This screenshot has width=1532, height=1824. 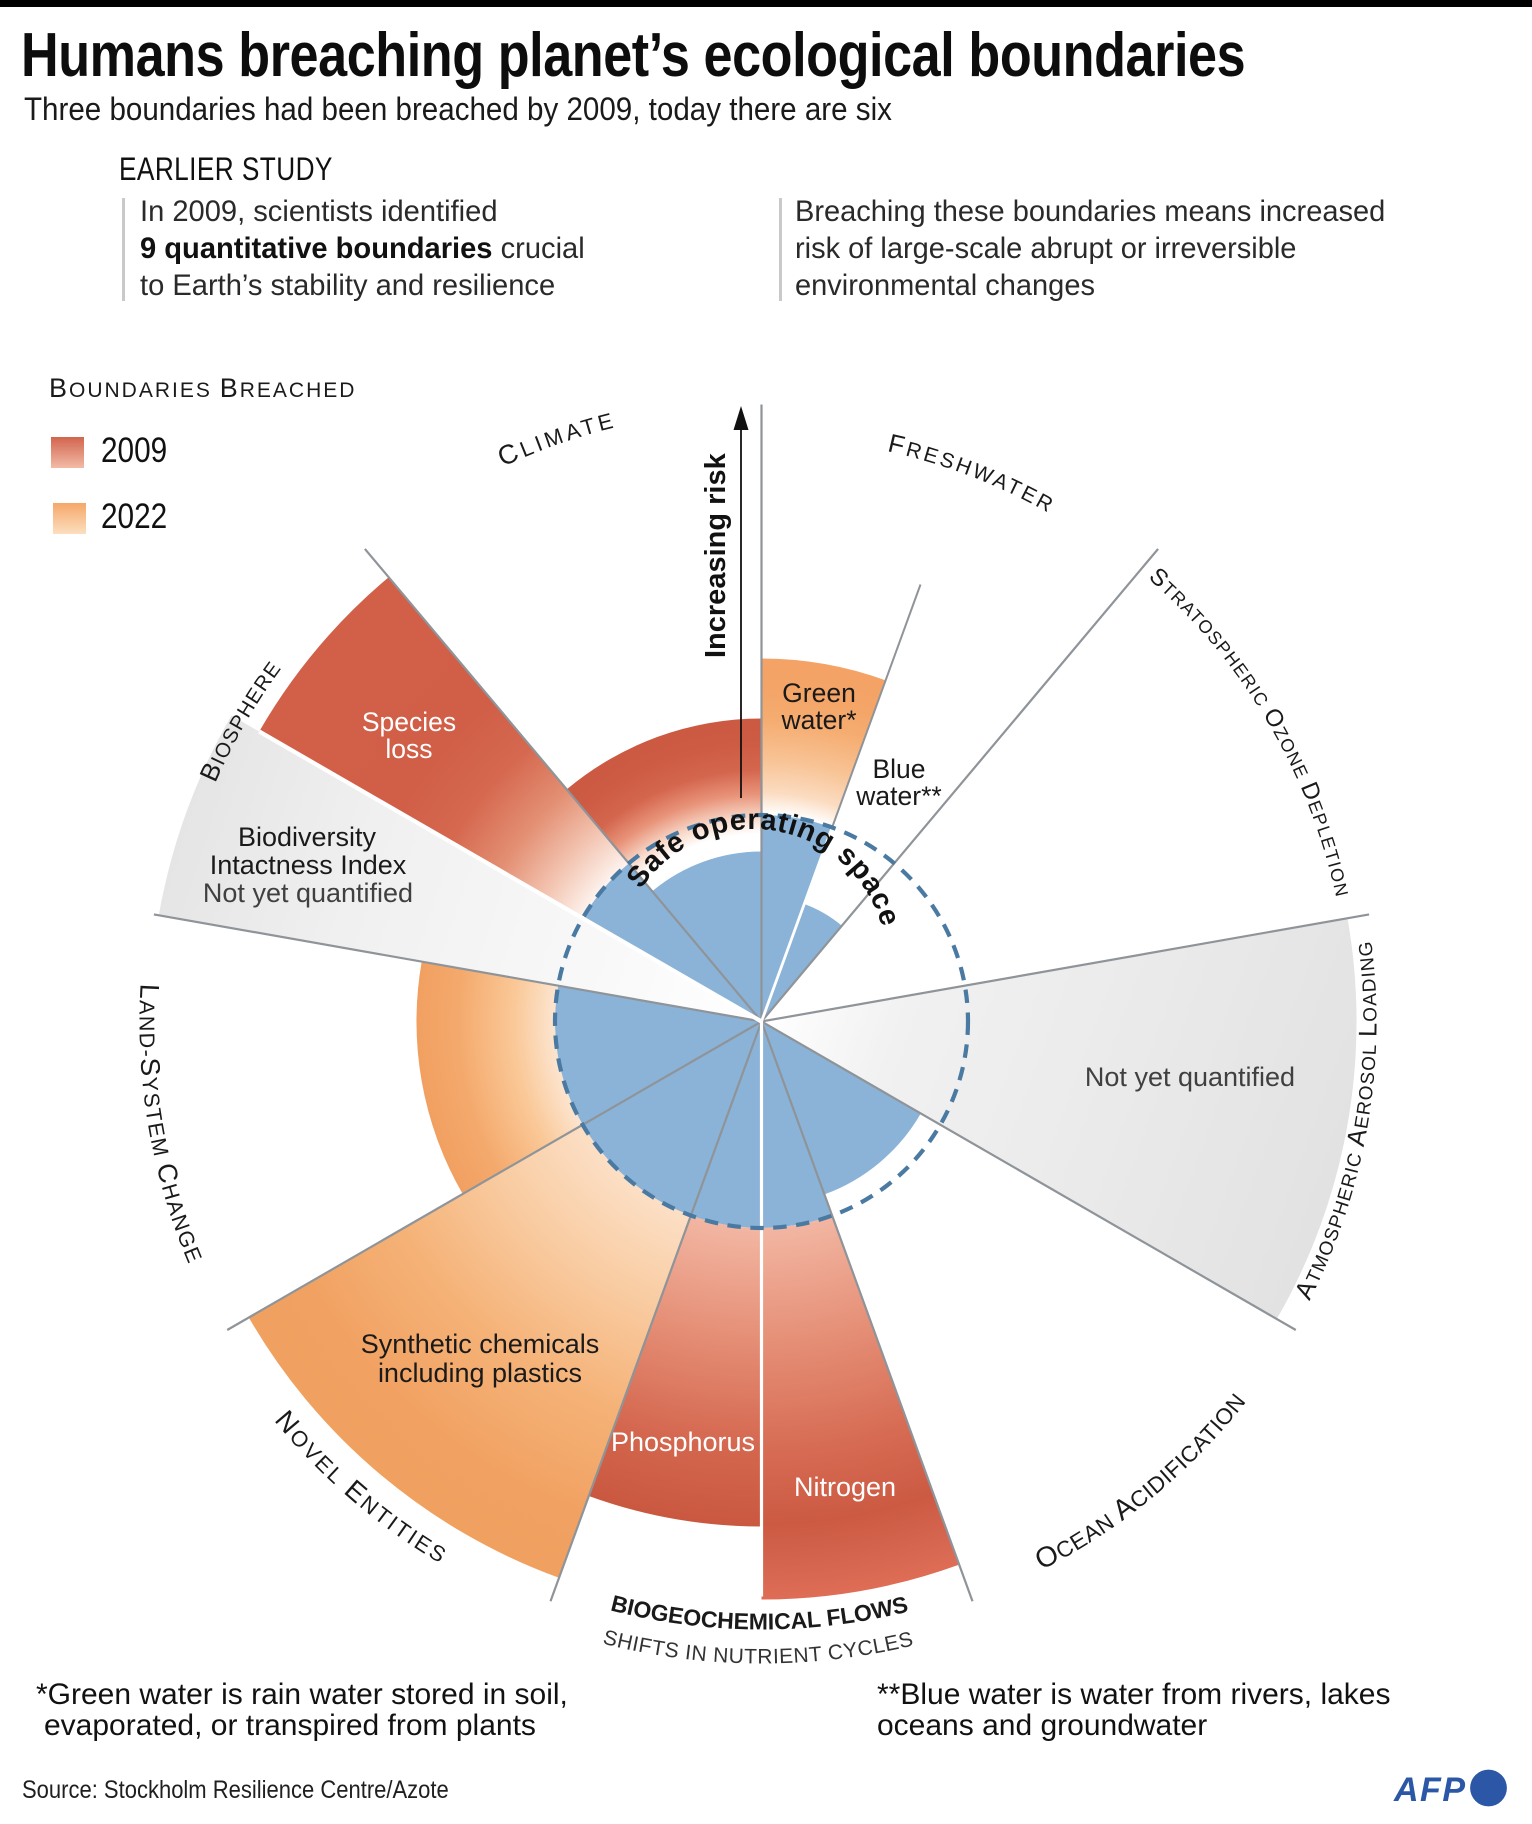 What do you see at coordinates (845, 1487) in the screenshot?
I see `svg-text: Nitrogen` at bounding box center [845, 1487].